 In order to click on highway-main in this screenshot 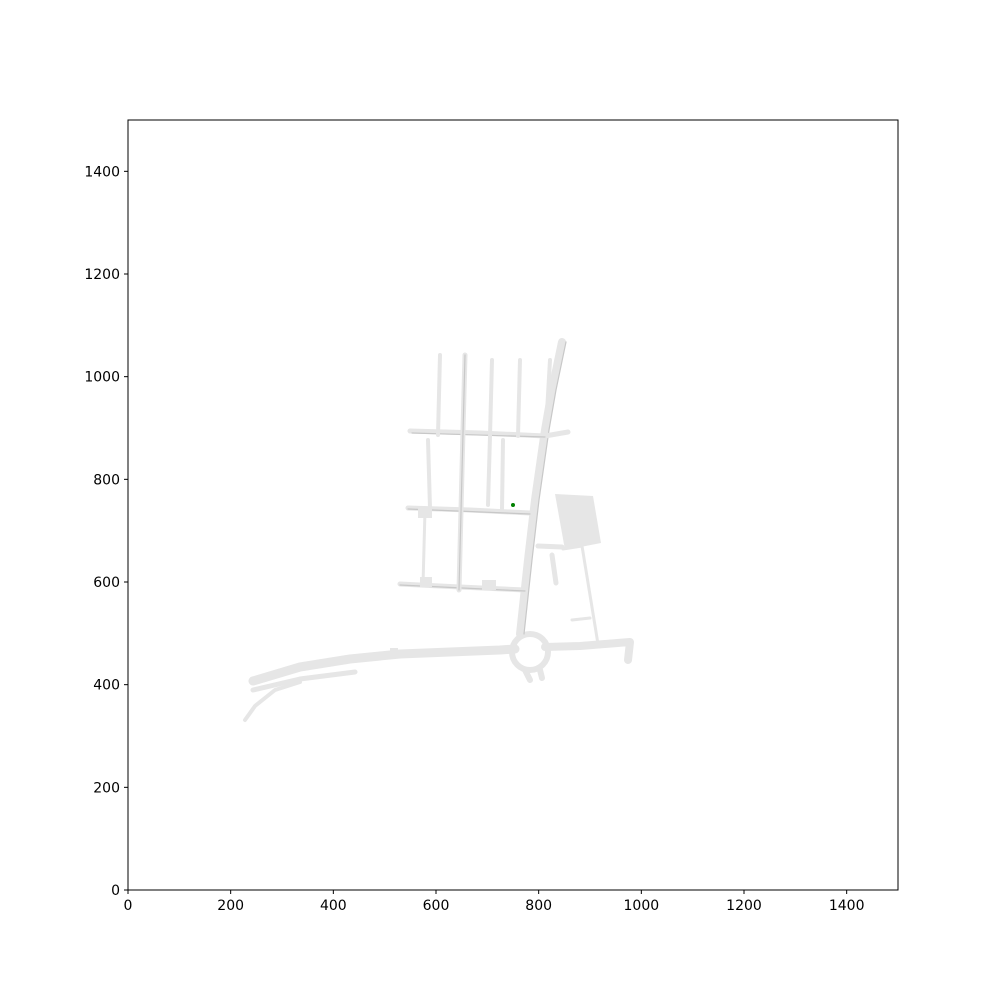, I will do `click(384, 665)`.